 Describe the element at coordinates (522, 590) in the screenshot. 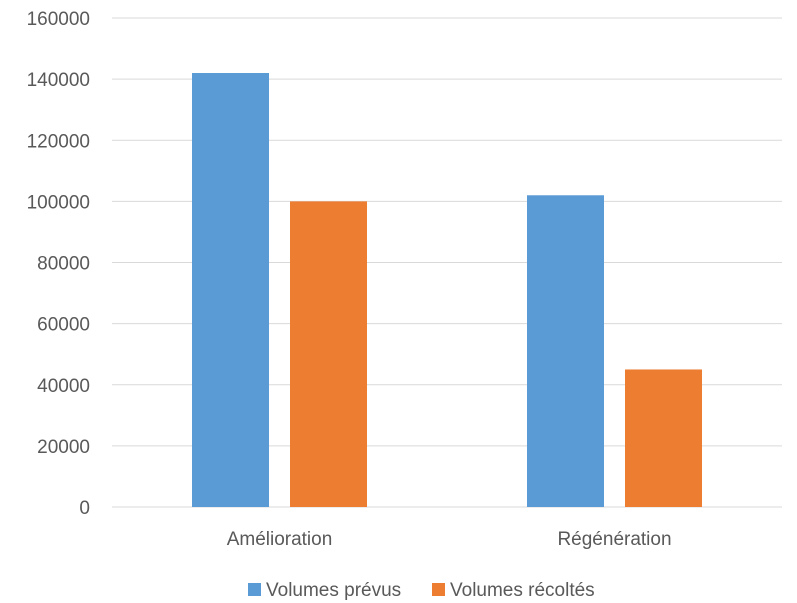

I see `legend-label: Volumes récoltés` at that location.